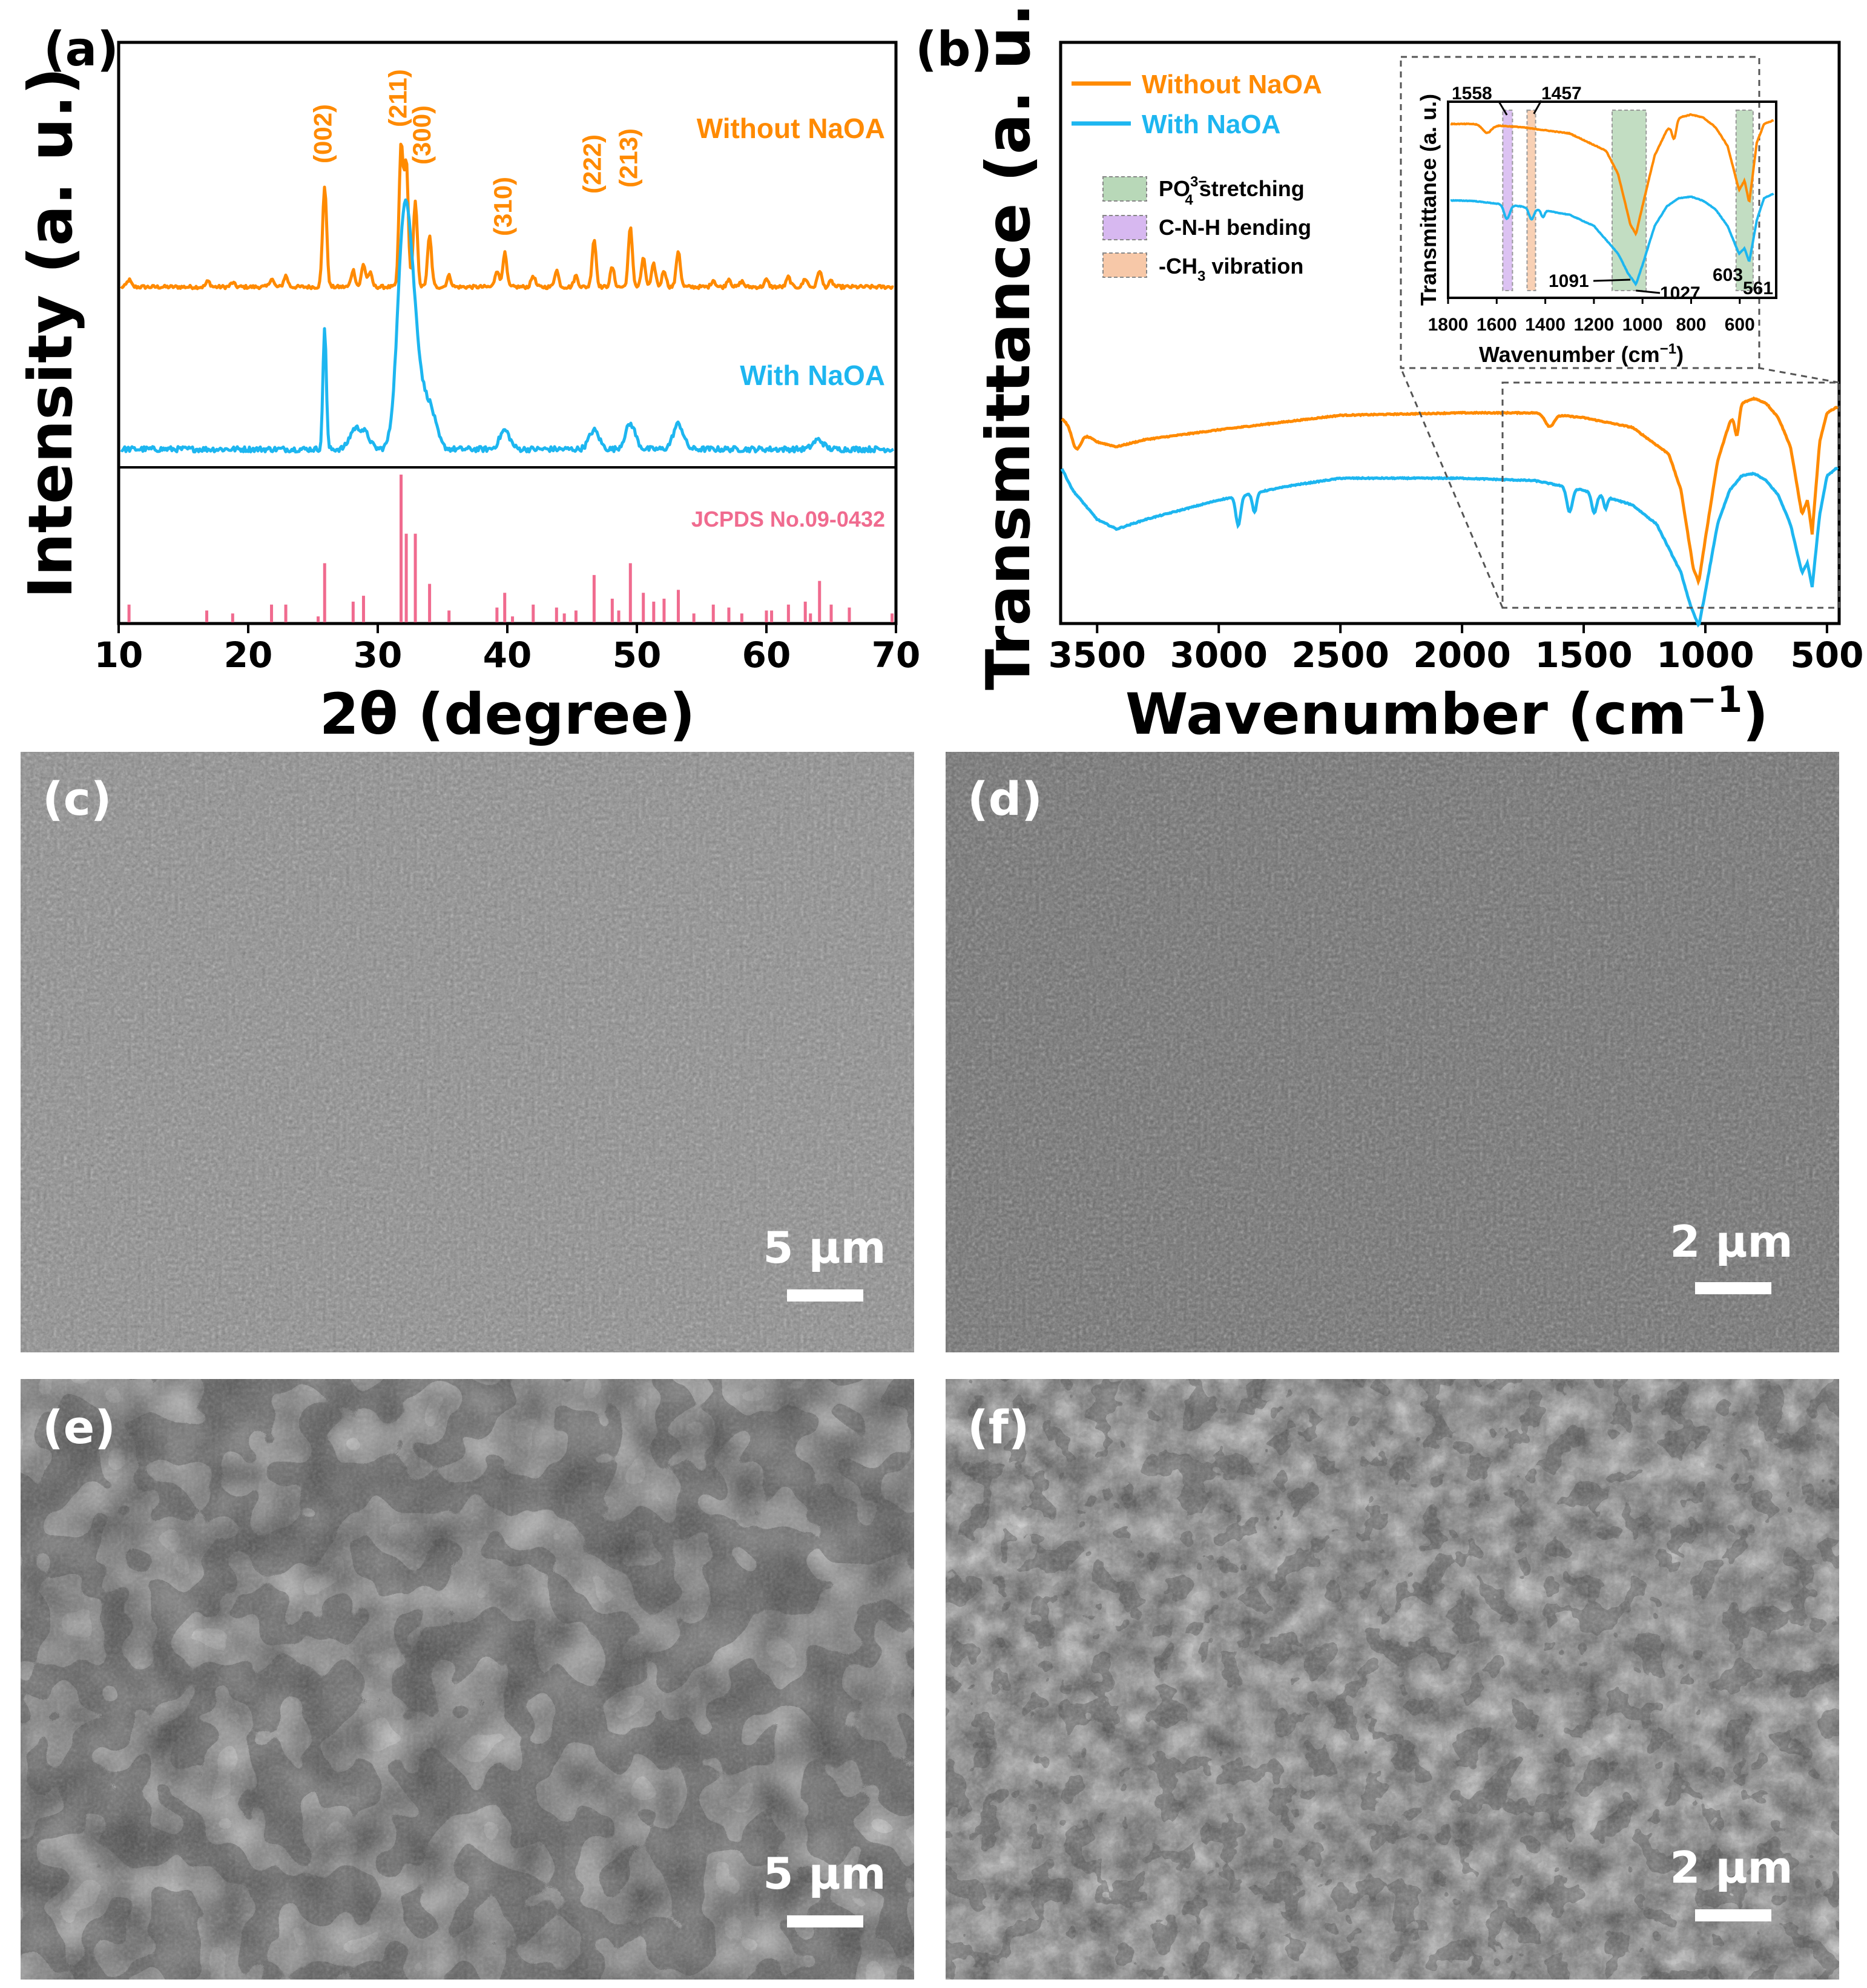 The width and height of the screenshot is (1867, 1988). What do you see at coordinates (1004, 799) in the screenshot?
I see `panel-d-label: (d)` at bounding box center [1004, 799].